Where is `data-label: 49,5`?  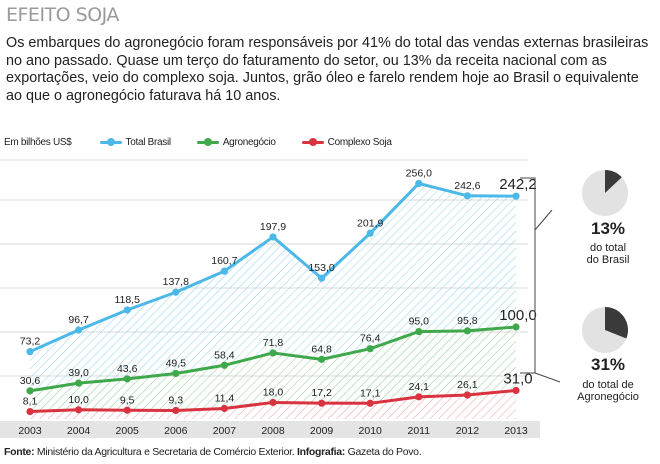
data-label: 49,5 is located at coordinates (176, 363).